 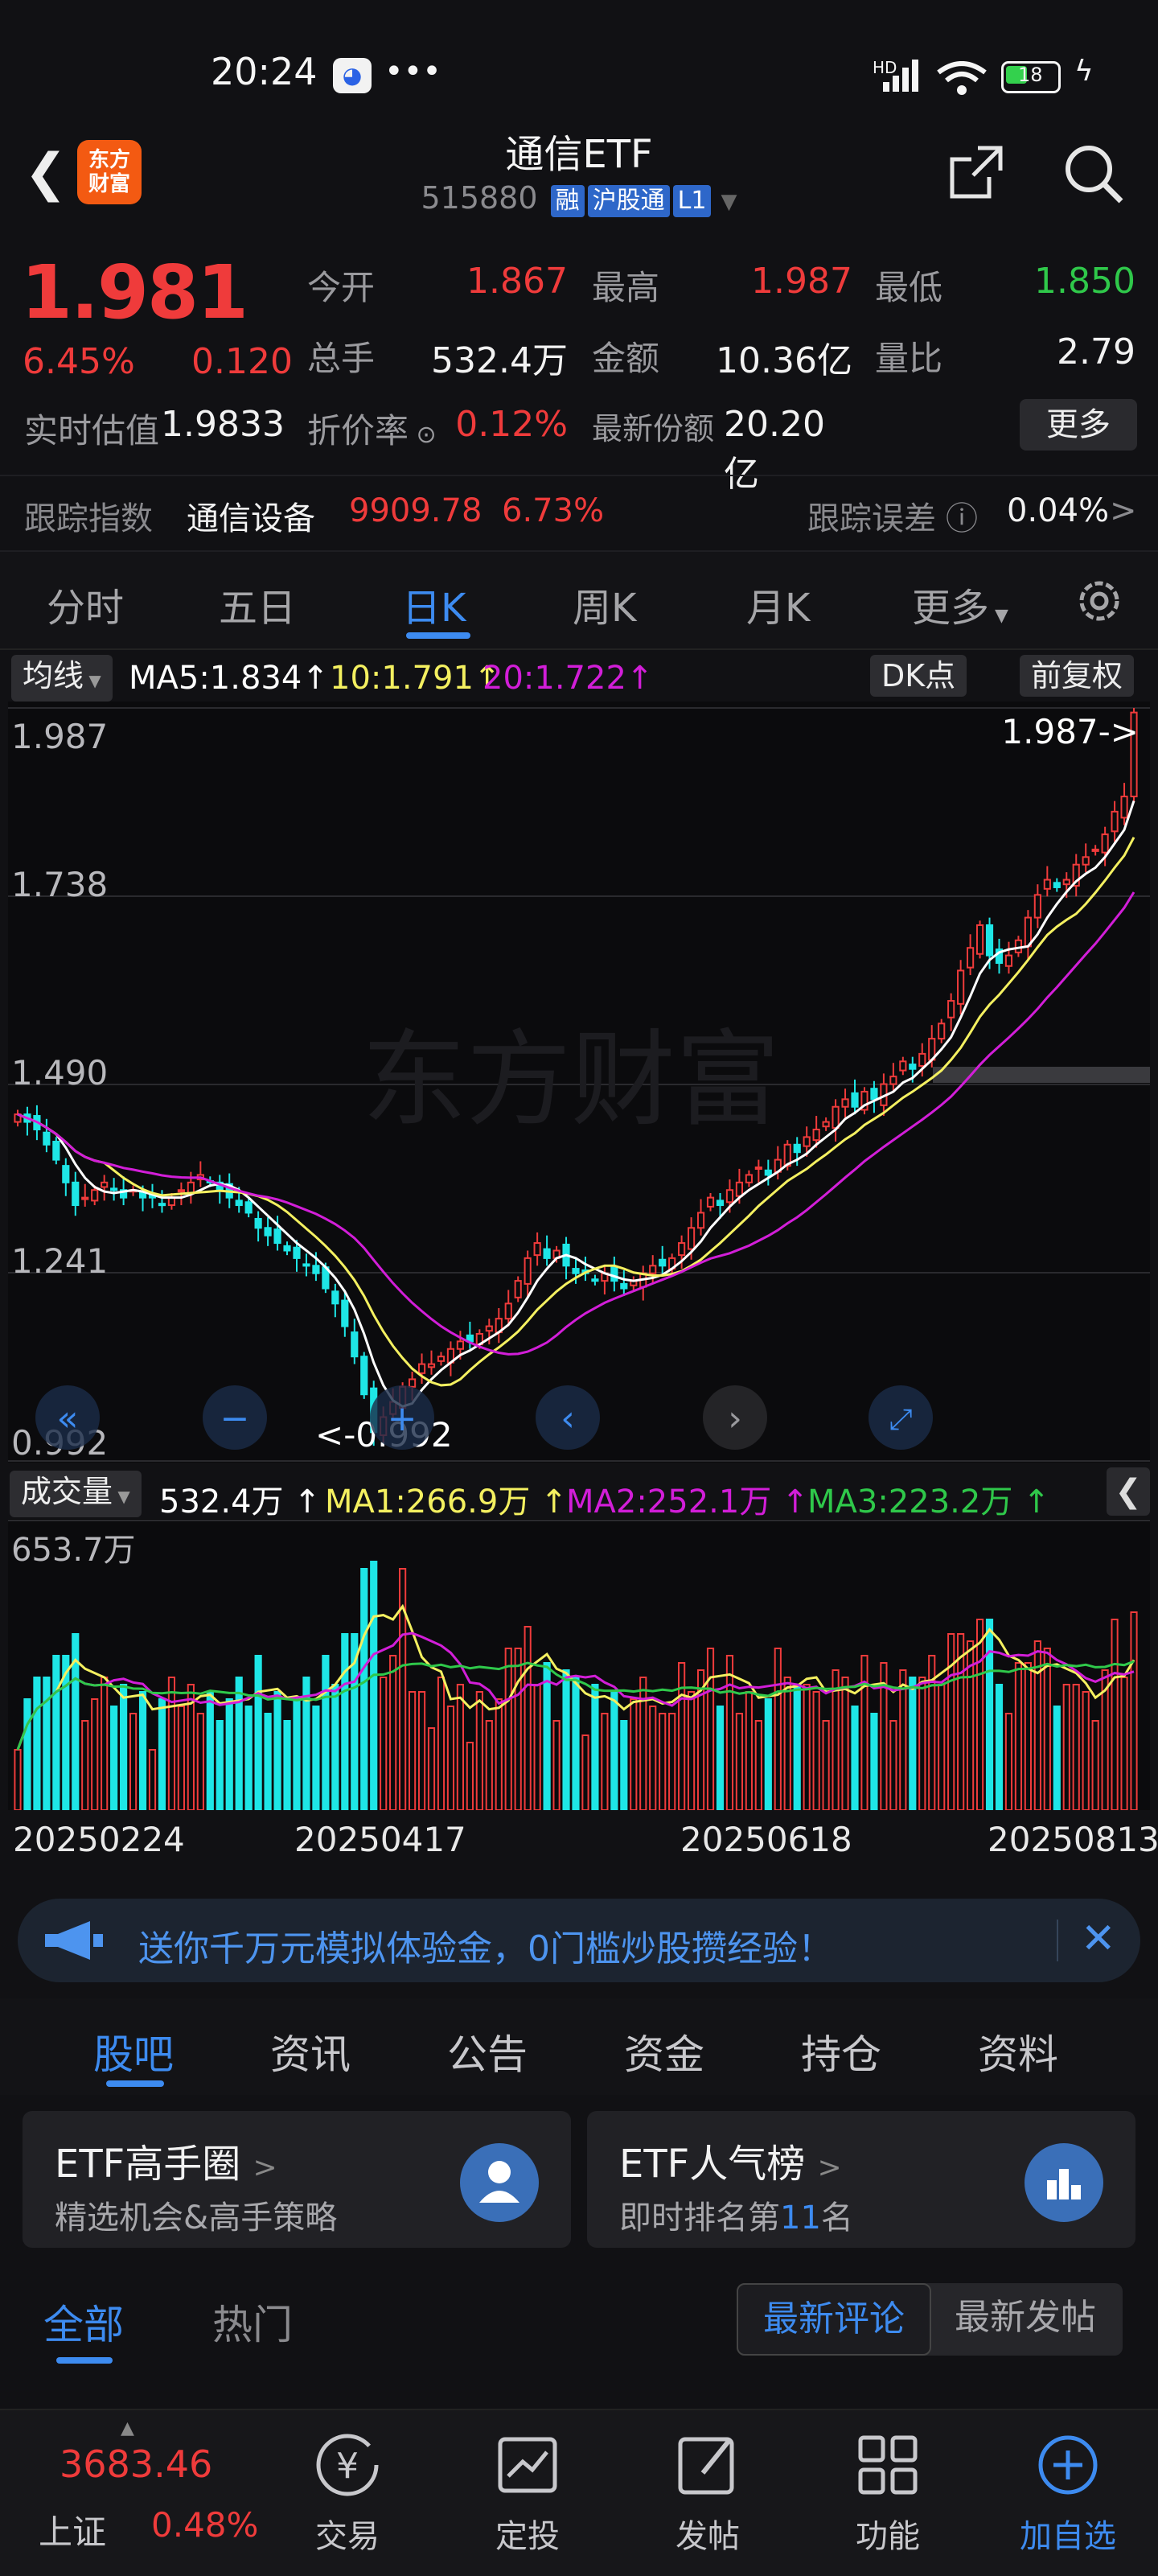 I want to click on tracking-row: 跟踪指数 通信设备 9909.78 6.73% 跟踪误差 ⓘ 0.04% >, so click(x=579, y=513).